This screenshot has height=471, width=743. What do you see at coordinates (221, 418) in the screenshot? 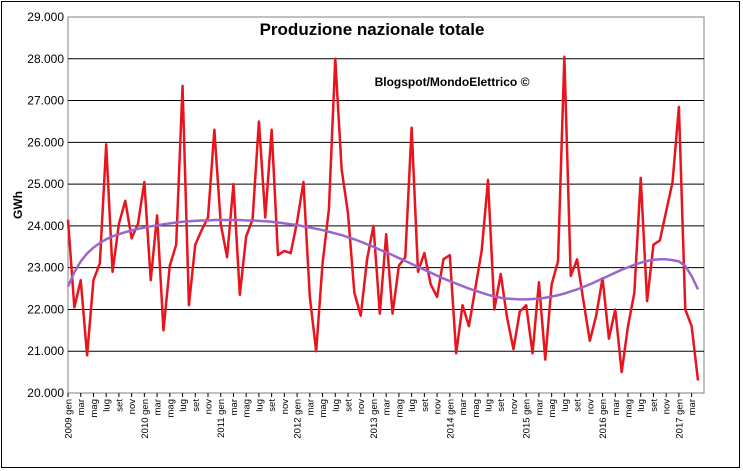
I see `x-tick-label: 2011 gen` at bounding box center [221, 418].